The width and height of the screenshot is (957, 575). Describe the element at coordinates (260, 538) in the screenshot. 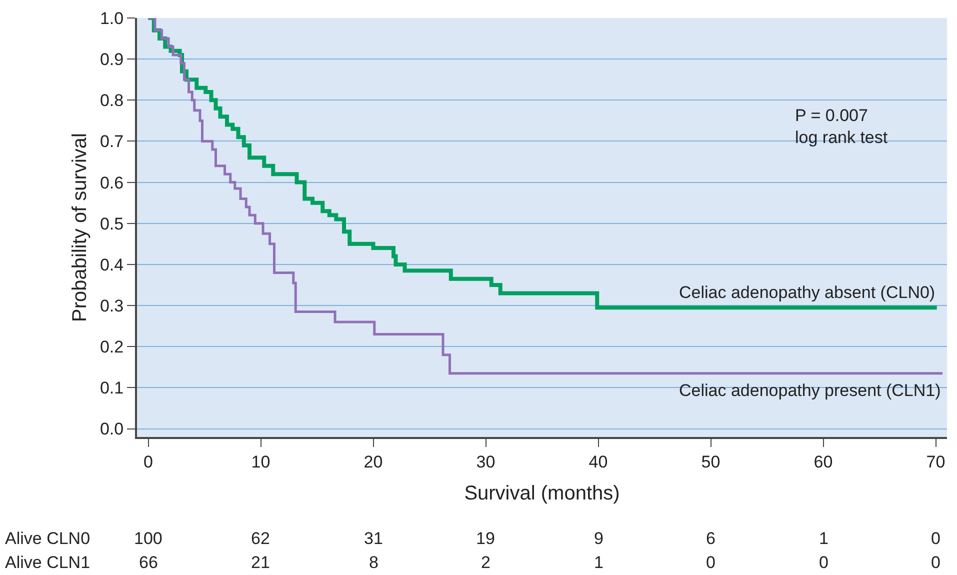

I see `text: 62` at that location.